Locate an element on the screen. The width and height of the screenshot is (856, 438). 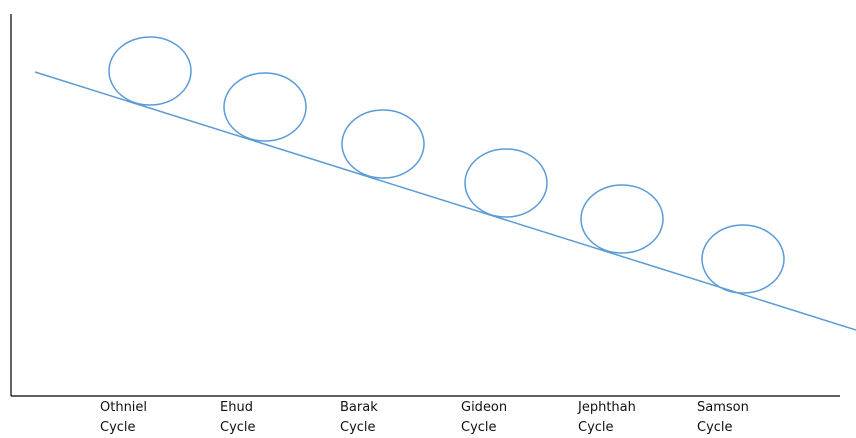
cycle-circle-barak is located at coordinates (383, 144).